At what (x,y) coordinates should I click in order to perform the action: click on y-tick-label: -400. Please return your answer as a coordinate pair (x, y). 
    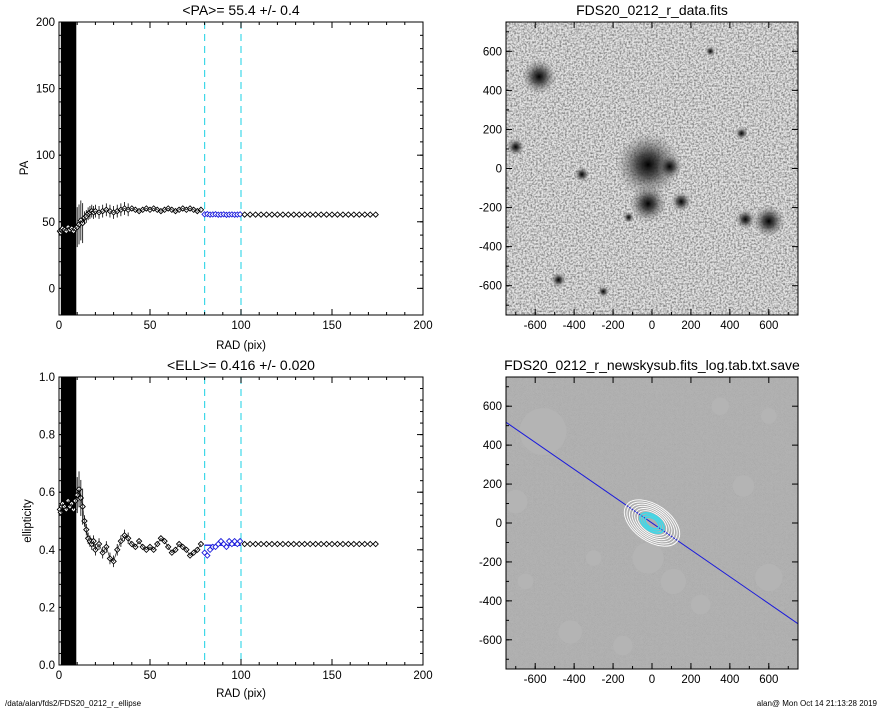
    Looking at the image, I should click on (490, 602).